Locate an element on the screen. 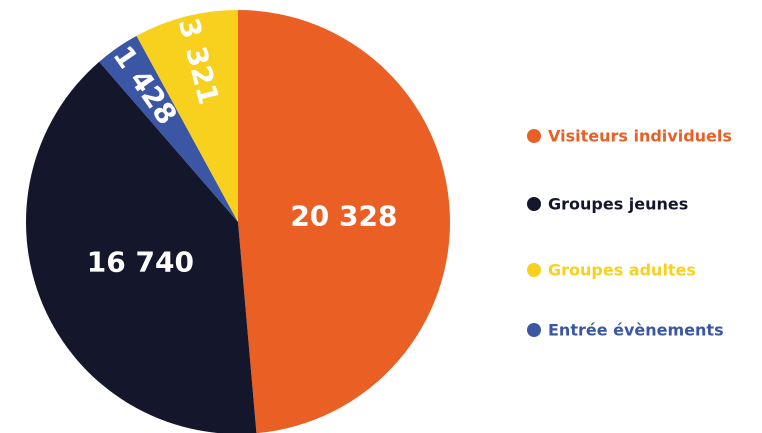 This screenshot has width=762, height=433. legend-label: Visiteurs individuels is located at coordinates (640, 136).